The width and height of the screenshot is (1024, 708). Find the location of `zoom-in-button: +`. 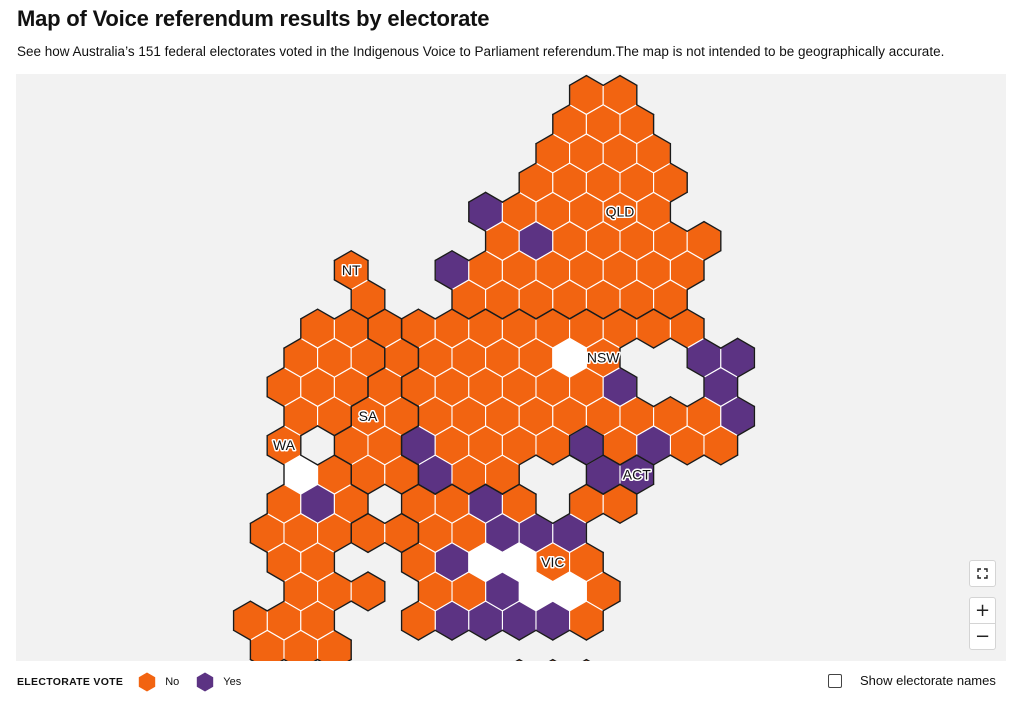

zoom-in-button: + is located at coordinates (982, 610).